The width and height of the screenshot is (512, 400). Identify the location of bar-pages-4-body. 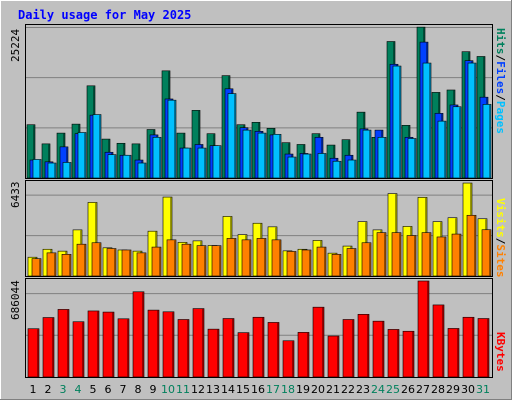
(82, 155).